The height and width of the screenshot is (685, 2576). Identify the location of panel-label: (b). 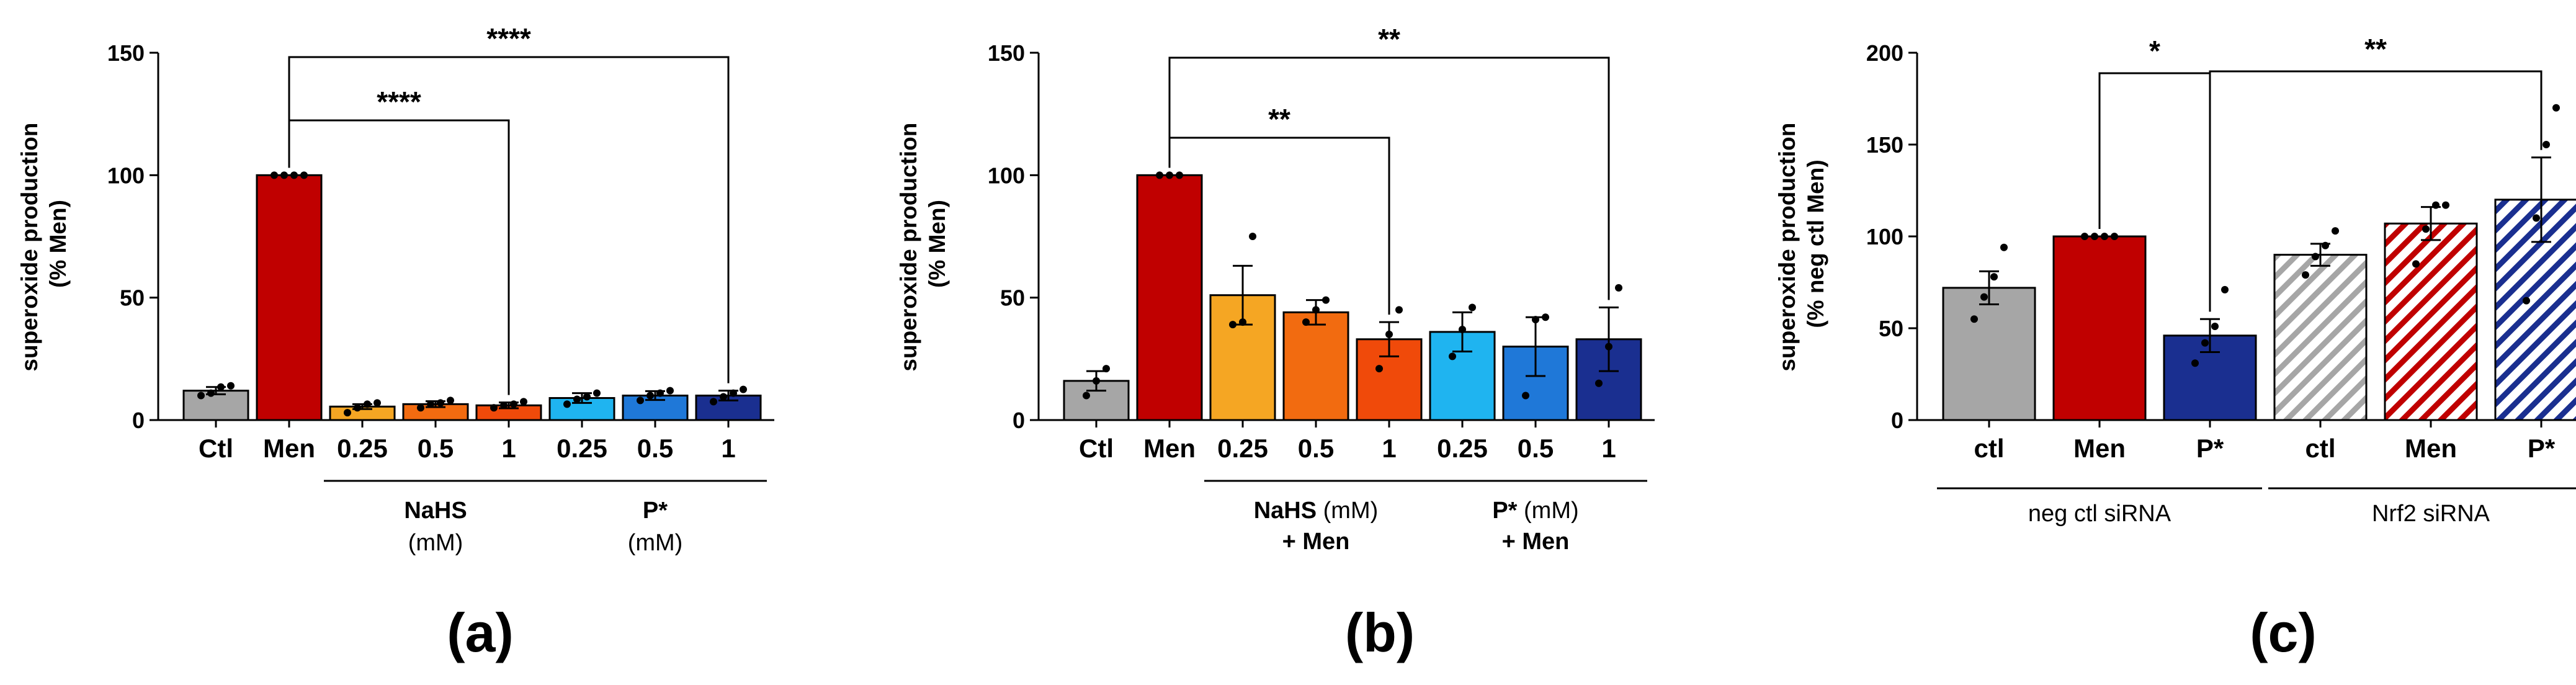
(1380, 632).